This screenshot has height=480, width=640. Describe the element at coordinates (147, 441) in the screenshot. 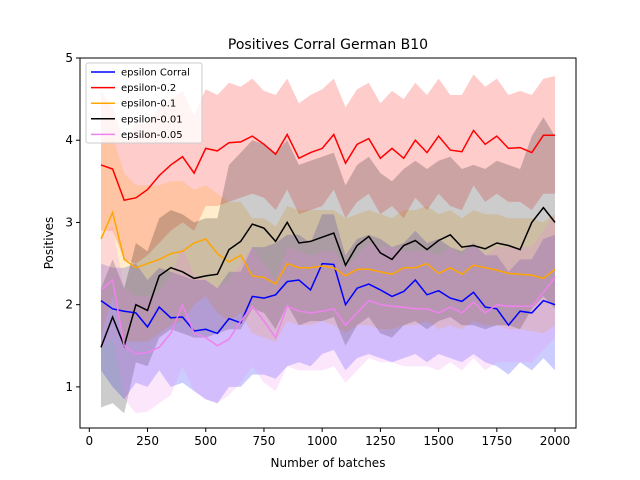

I see `x-tick-label-1: 250` at that location.